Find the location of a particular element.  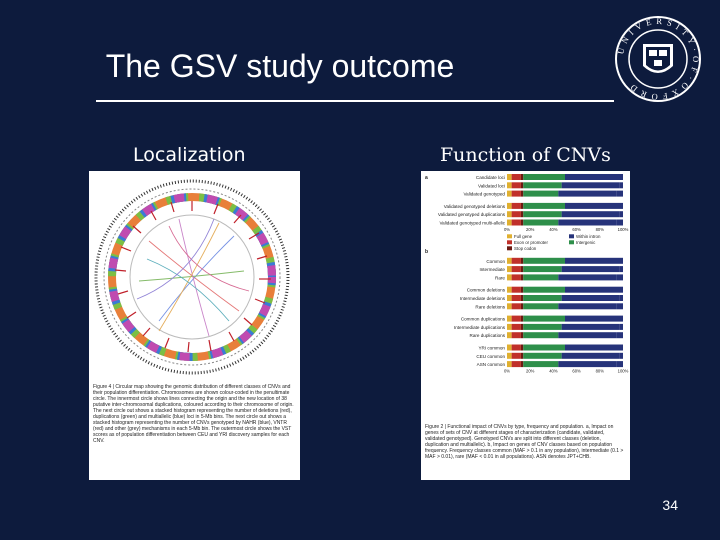

panel-a-row-label: Validated genotyped duplications is located at coordinates (472, 214).